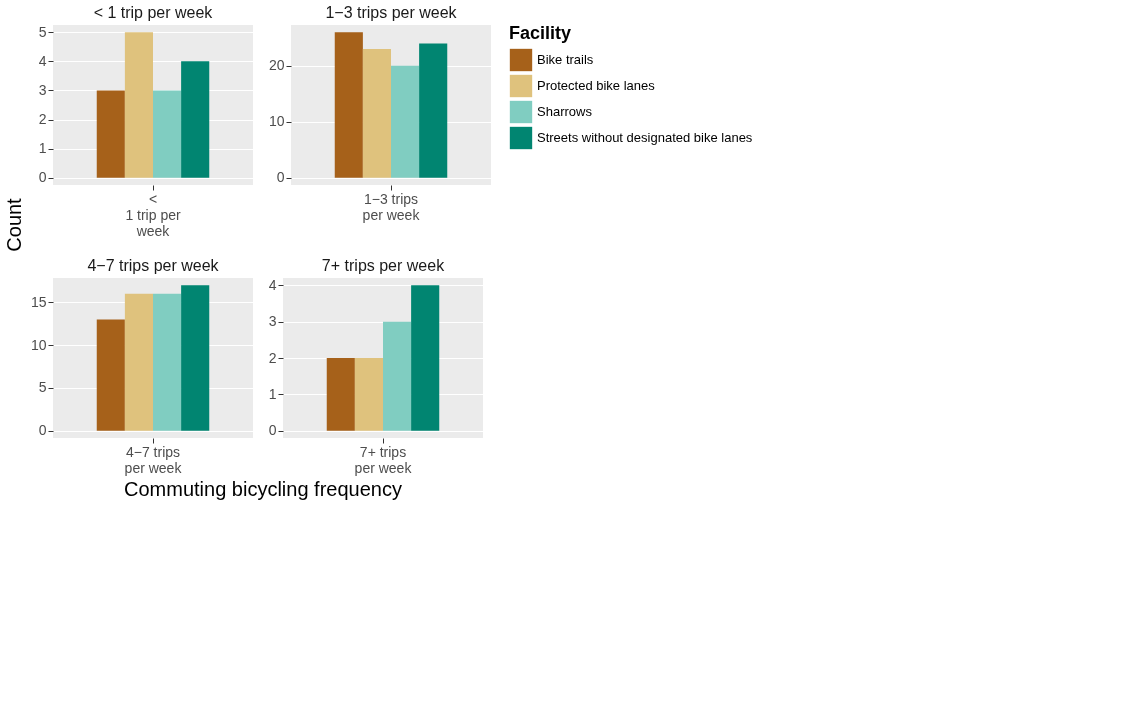 The width and height of the screenshot is (1122, 709). I want to click on y-tick-label: 15, so click(38, 301).